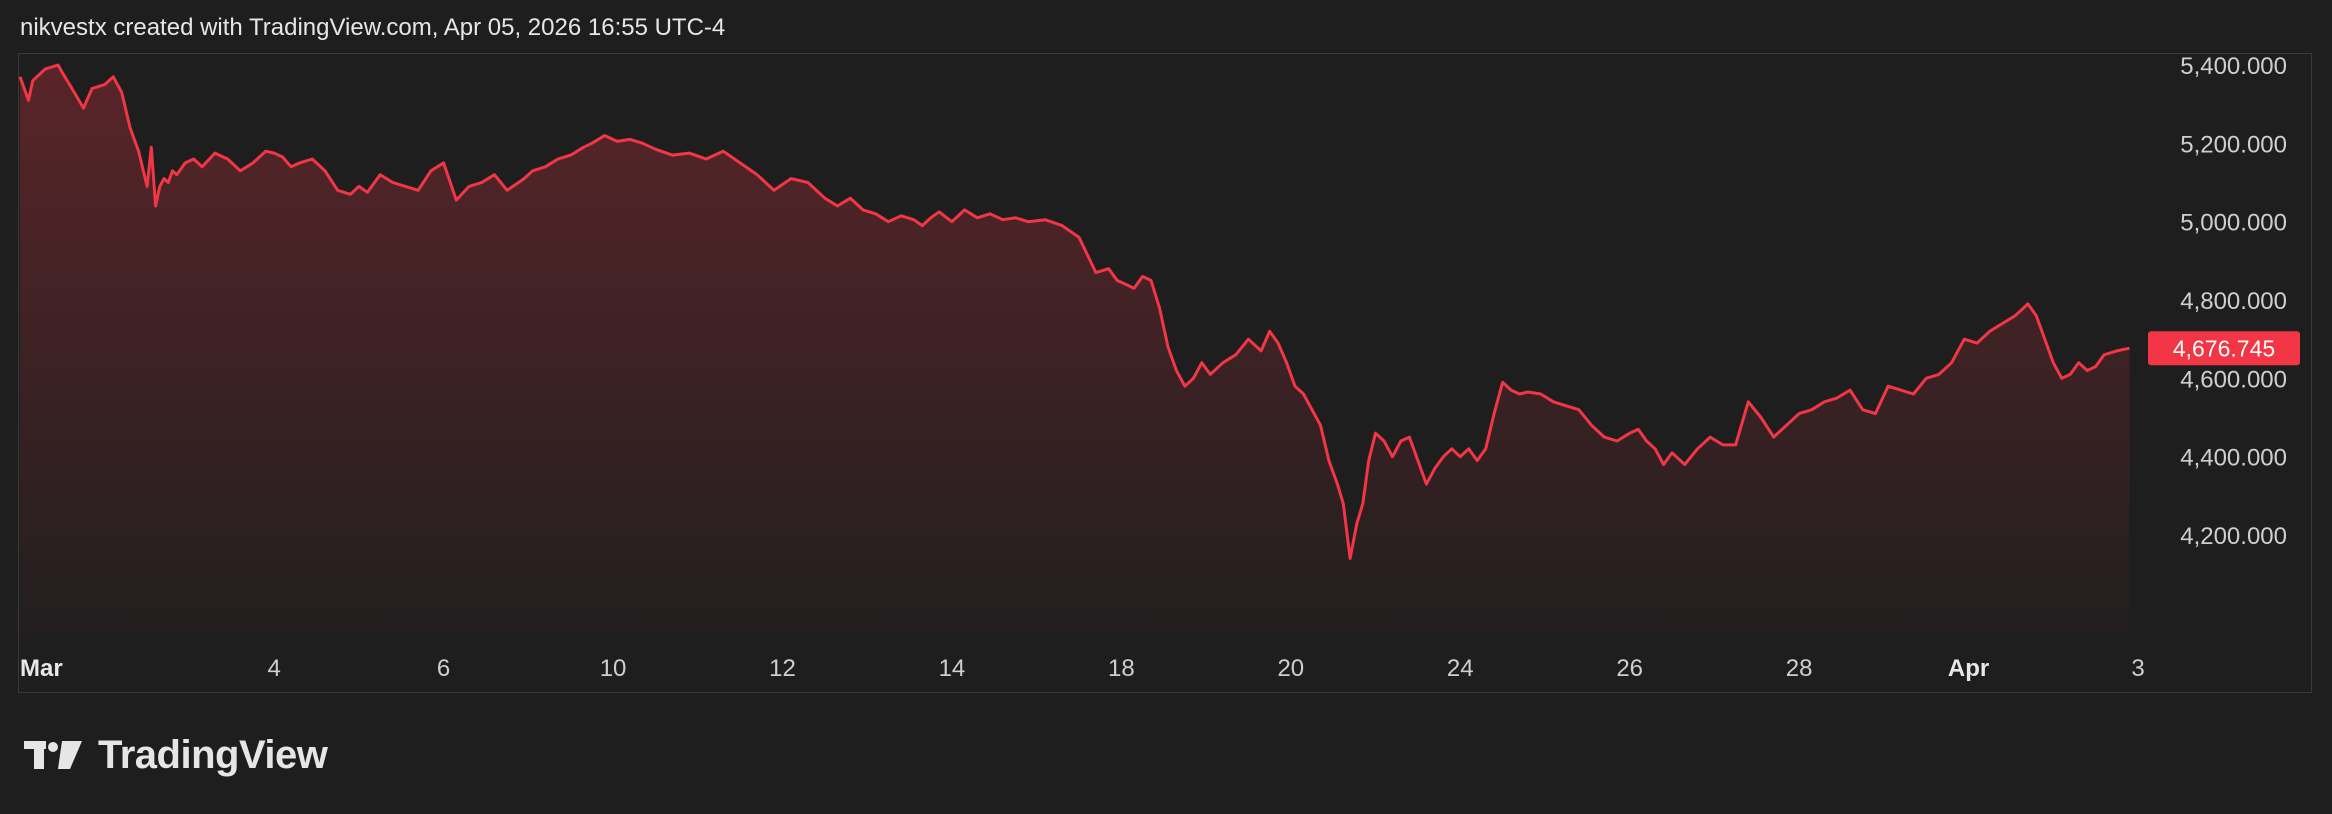  What do you see at coordinates (613, 668) in the screenshot?
I see `x-tick-label: 10` at bounding box center [613, 668].